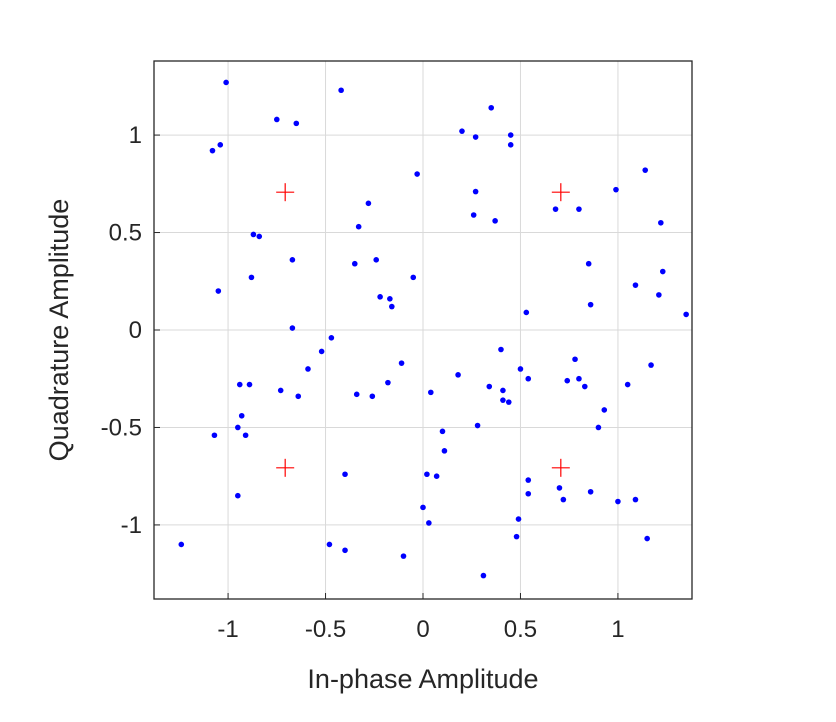 Image resolution: width=836 pixels, height=722 pixels. I want to click on y-axis-label: Quadrature Amplitude, so click(59, 330).